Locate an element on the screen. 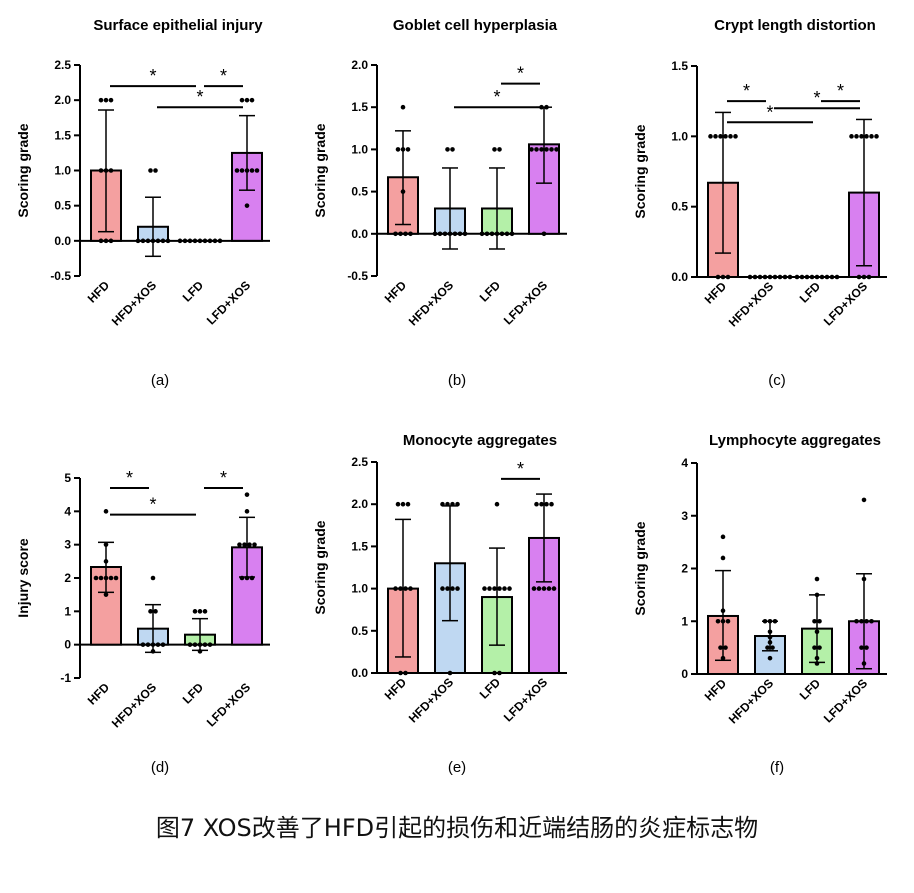  x-tick-label: HFD+XOS is located at coordinates (751, 701).